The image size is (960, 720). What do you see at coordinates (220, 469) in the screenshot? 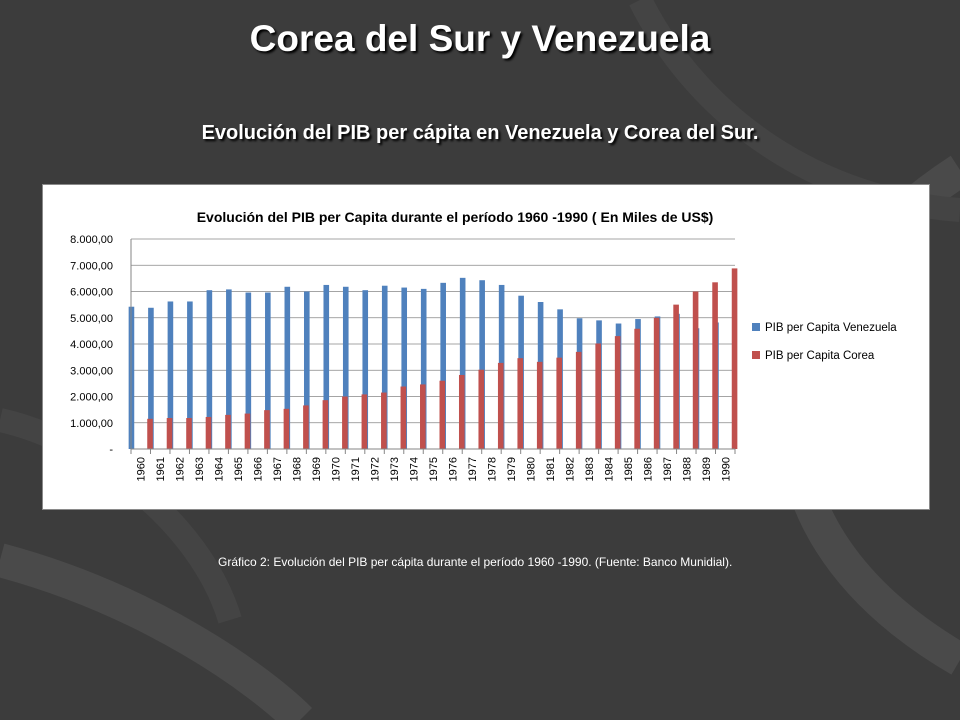
I see `x-tick-label: 1964` at bounding box center [220, 469].